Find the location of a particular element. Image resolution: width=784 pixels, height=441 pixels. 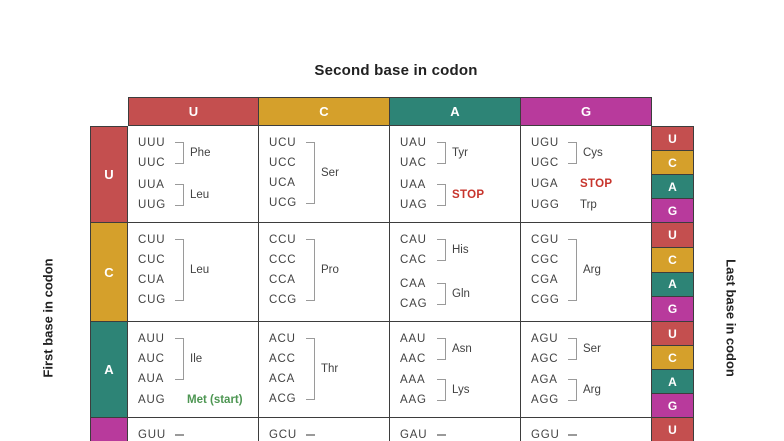

codon: UGA is located at coordinates (545, 184).